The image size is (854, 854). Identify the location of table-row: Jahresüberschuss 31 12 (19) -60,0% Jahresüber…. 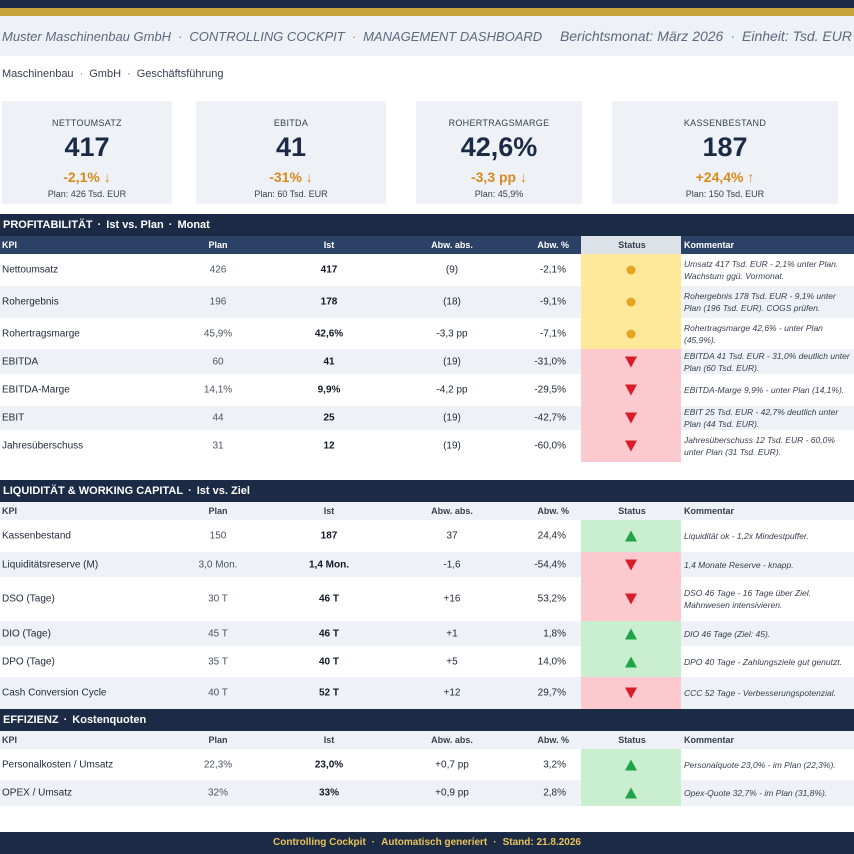
(427, 446).